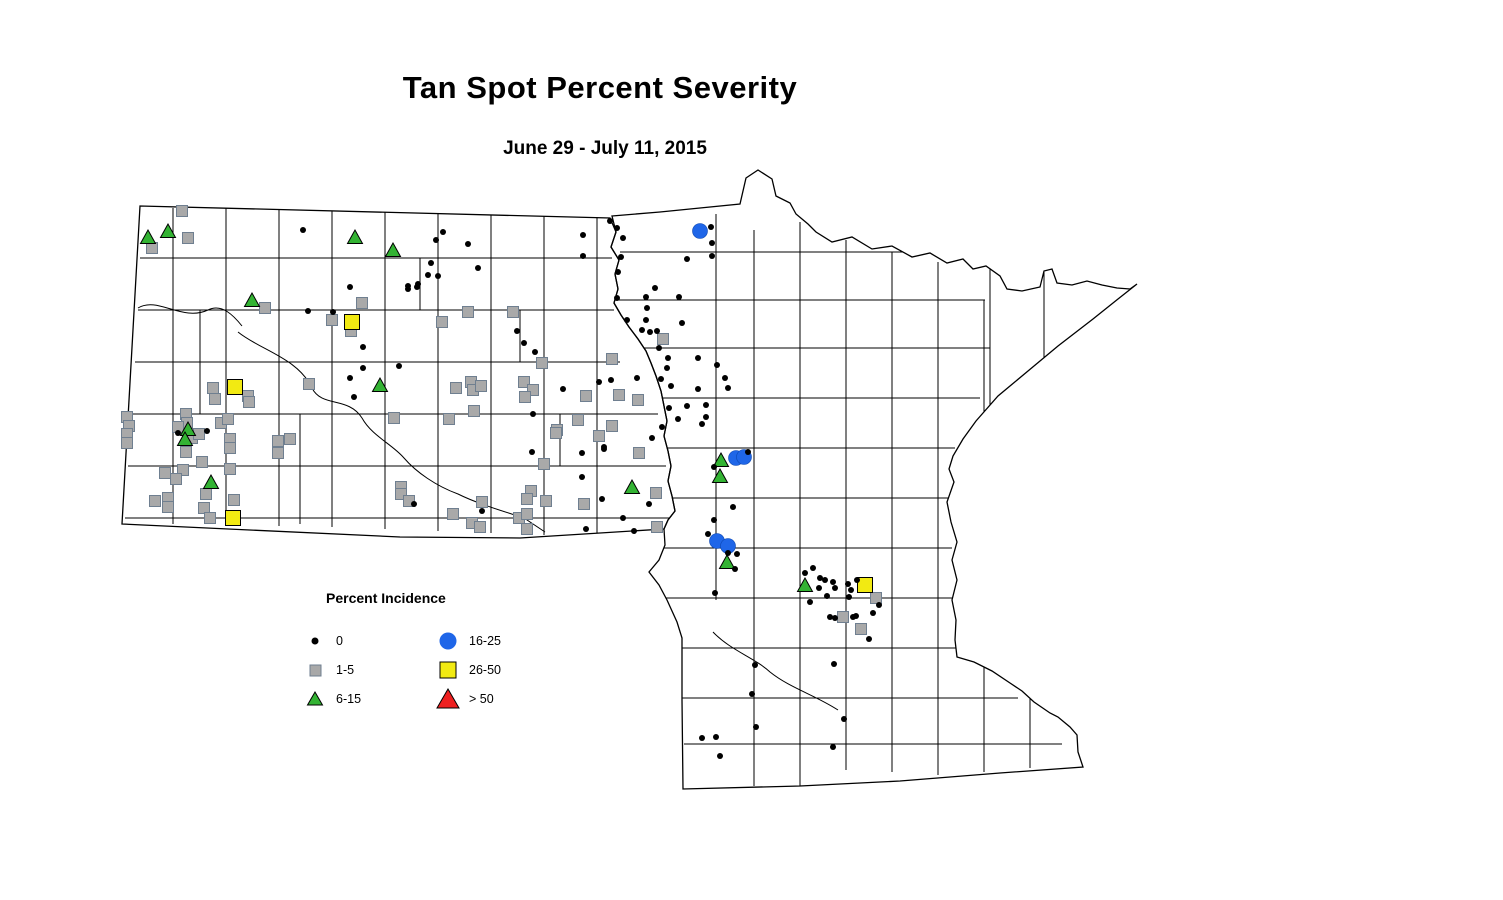  What do you see at coordinates (481, 698) in the screenshot?
I see `legend-item-label: > 50` at bounding box center [481, 698].